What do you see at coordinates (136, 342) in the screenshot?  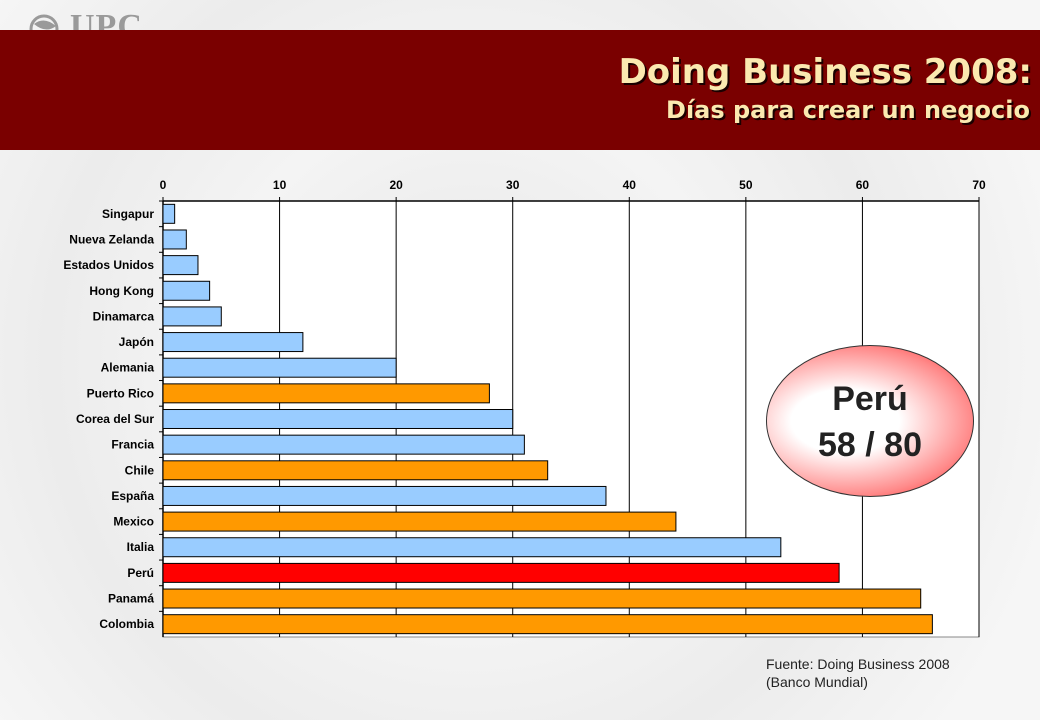 I see `category-label: Japón` at bounding box center [136, 342].